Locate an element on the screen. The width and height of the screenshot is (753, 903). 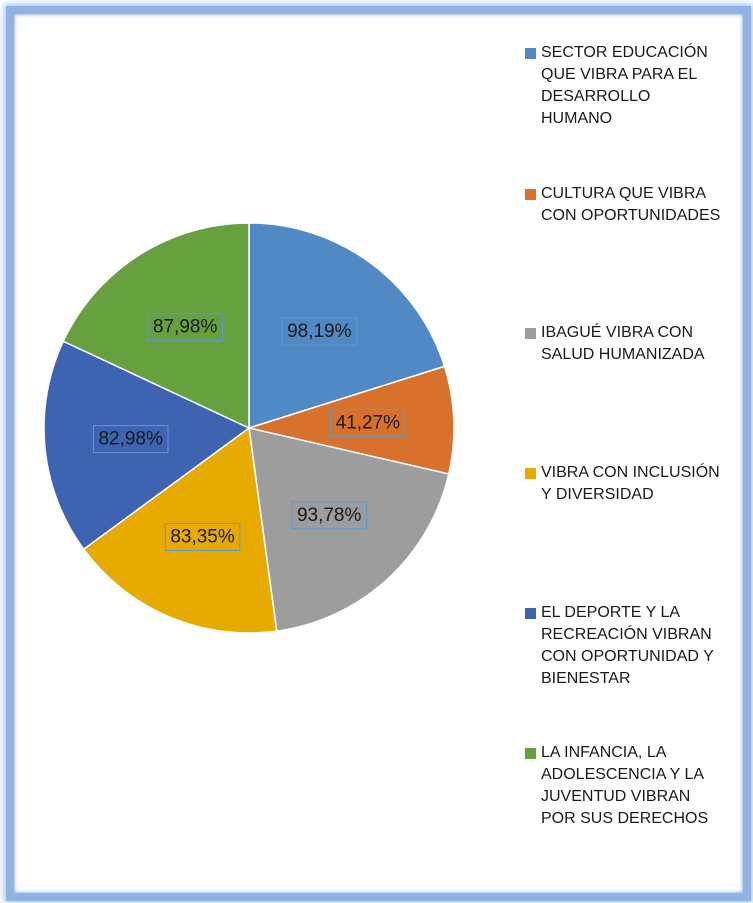
data-label: 93,78% is located at coordinates (329, 515).